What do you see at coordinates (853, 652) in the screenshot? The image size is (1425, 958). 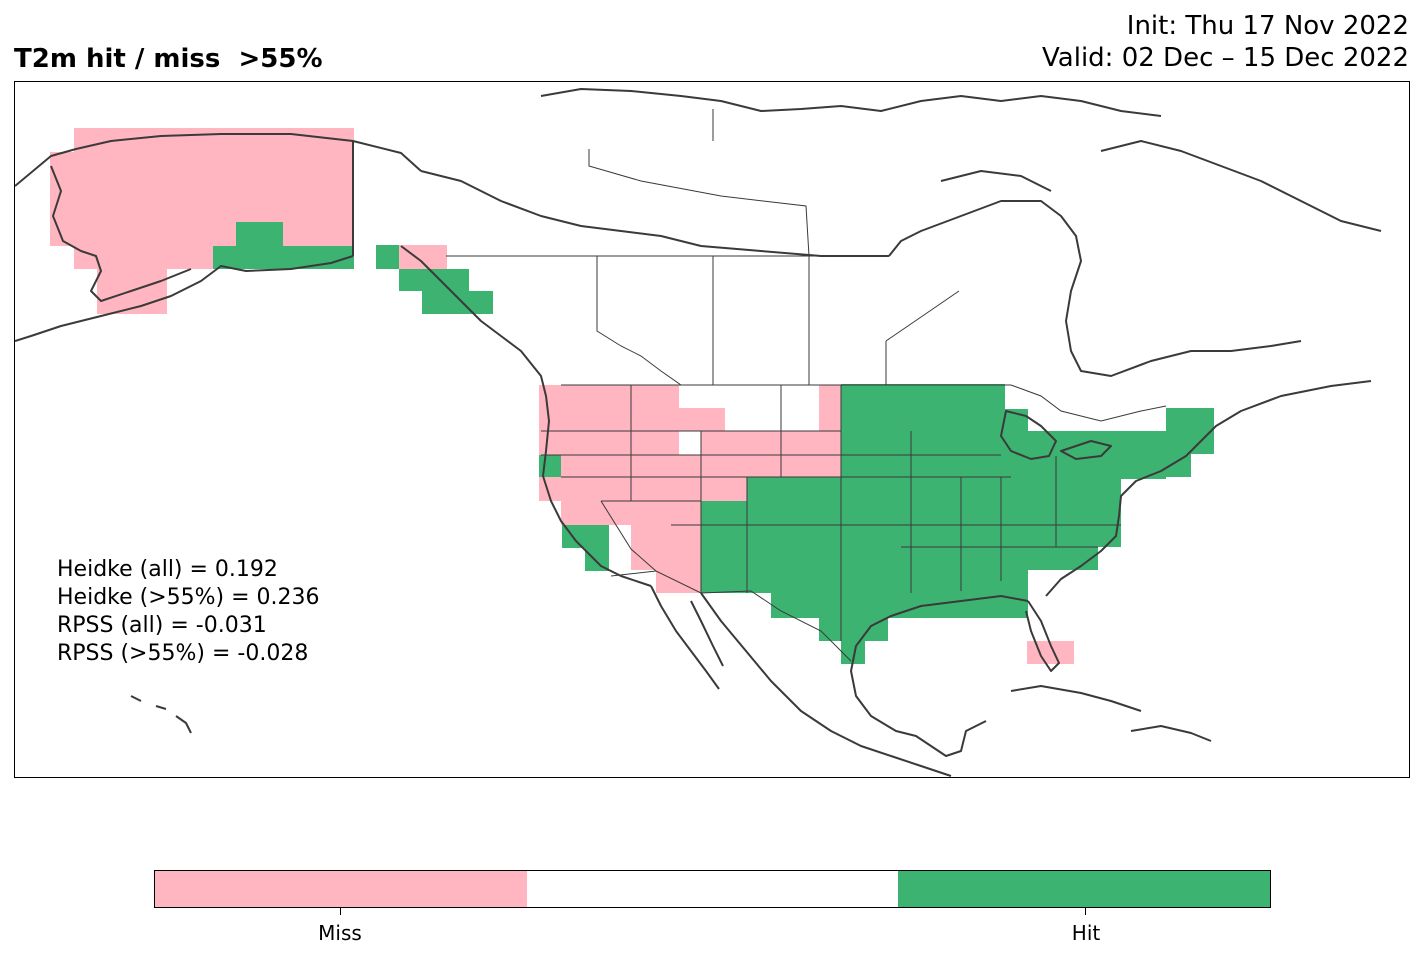 I see `hit-cell-texas-tip` at bounding box center [853, 652].